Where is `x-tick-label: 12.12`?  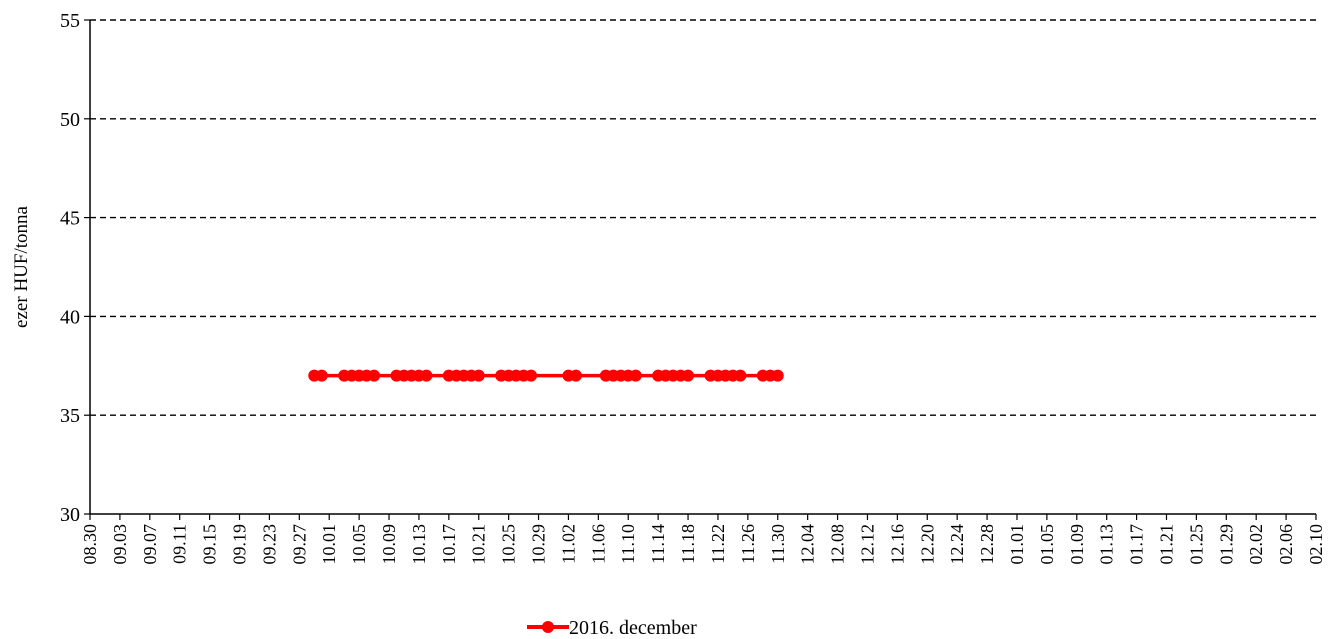 x-tick-label: 12.12 is located at coordinates (867, 544).